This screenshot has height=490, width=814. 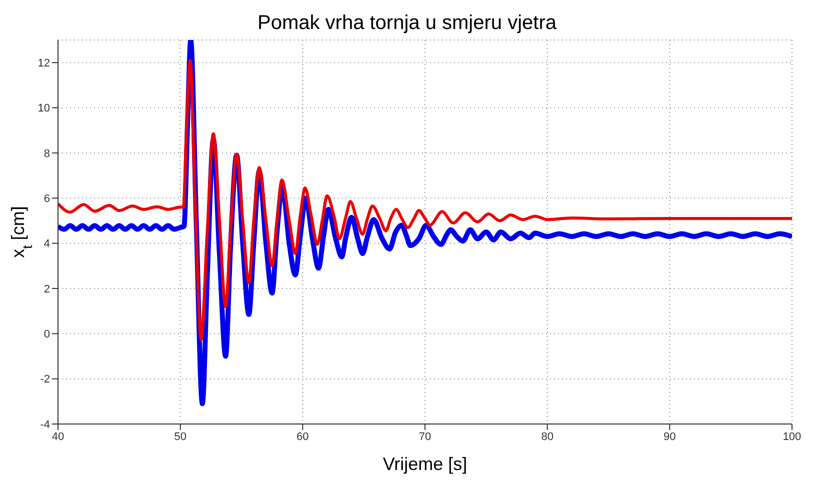 I want to click on chart-title: Pomak vrha tornja u smjeru vjetra, so click(x=407, y=23).